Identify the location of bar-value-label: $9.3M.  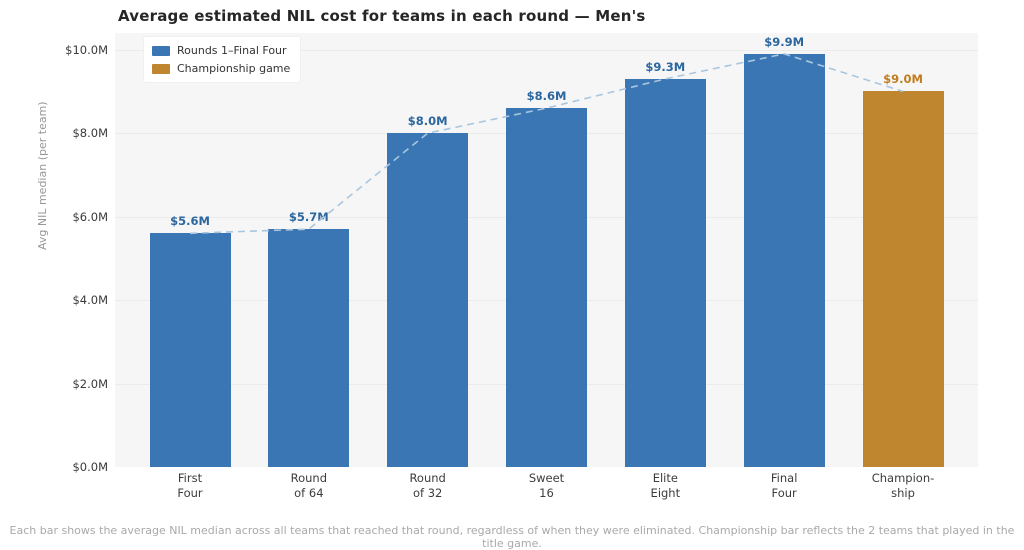
(665, 66).